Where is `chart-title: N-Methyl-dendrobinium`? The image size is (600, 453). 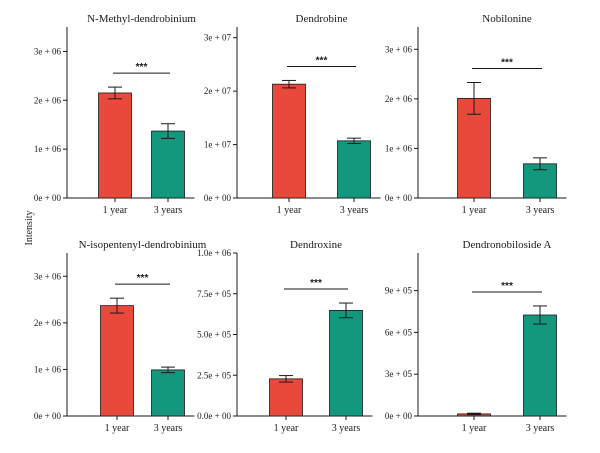 chart-title: N-Methyl-dendrobinium is located at coordinates (141, 19).